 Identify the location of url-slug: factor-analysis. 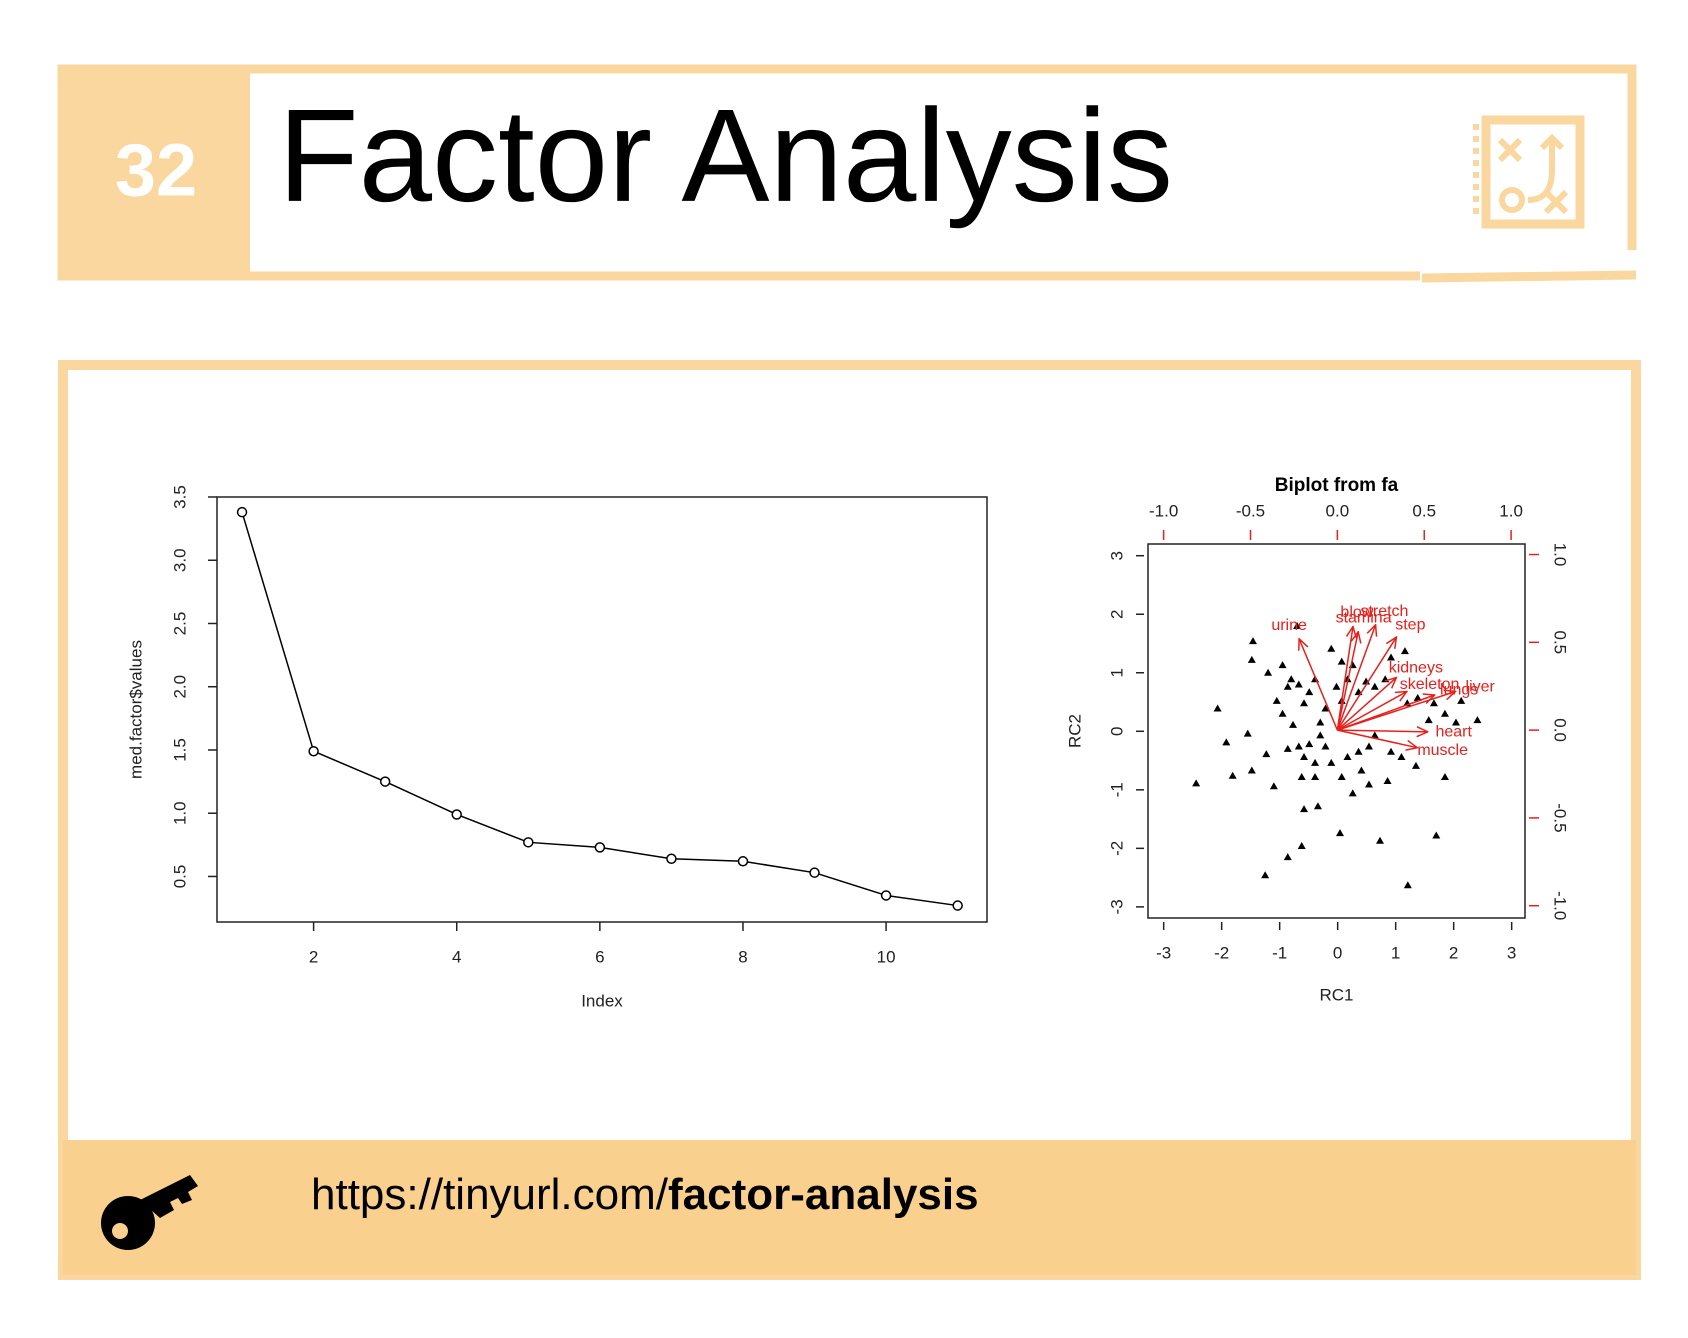
(823, 1194).